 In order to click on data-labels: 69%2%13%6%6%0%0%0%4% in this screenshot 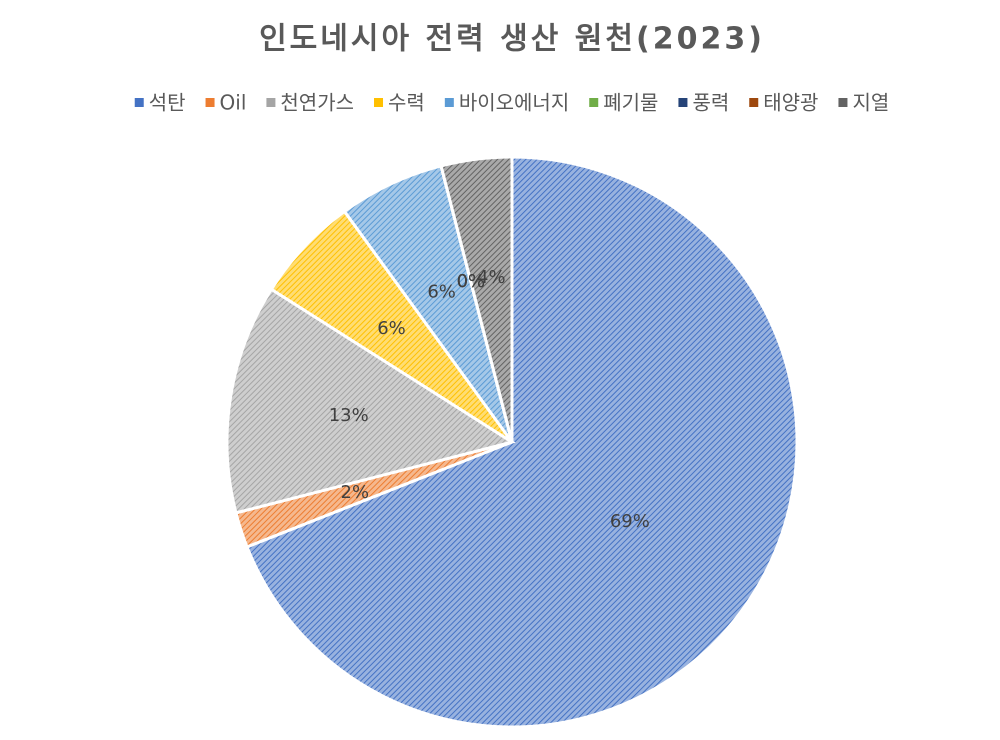, I will do `click(489, 399)`.